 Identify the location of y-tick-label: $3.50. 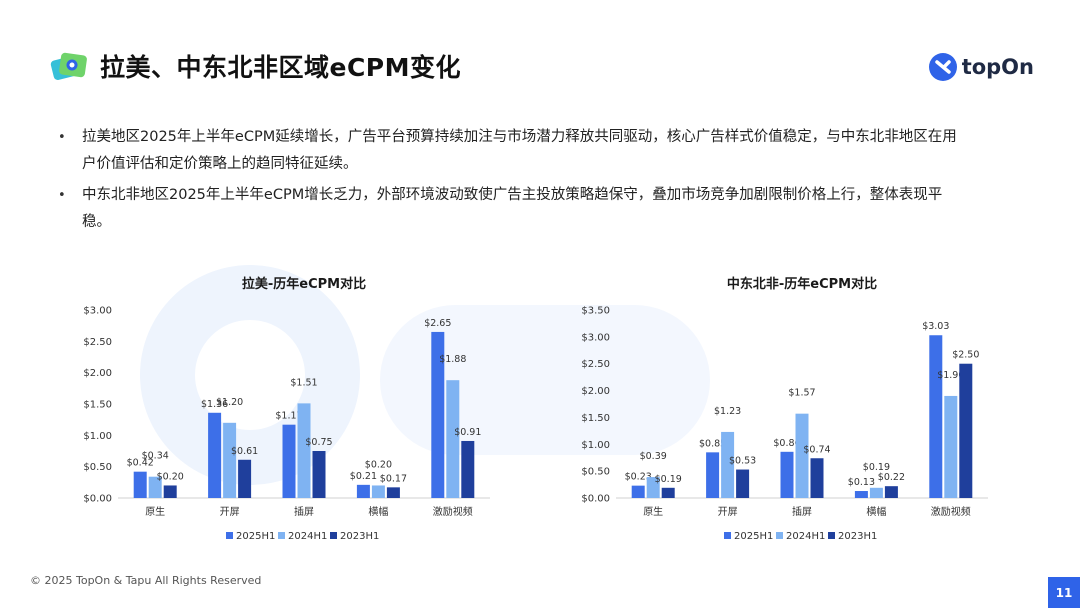
(595, 311).